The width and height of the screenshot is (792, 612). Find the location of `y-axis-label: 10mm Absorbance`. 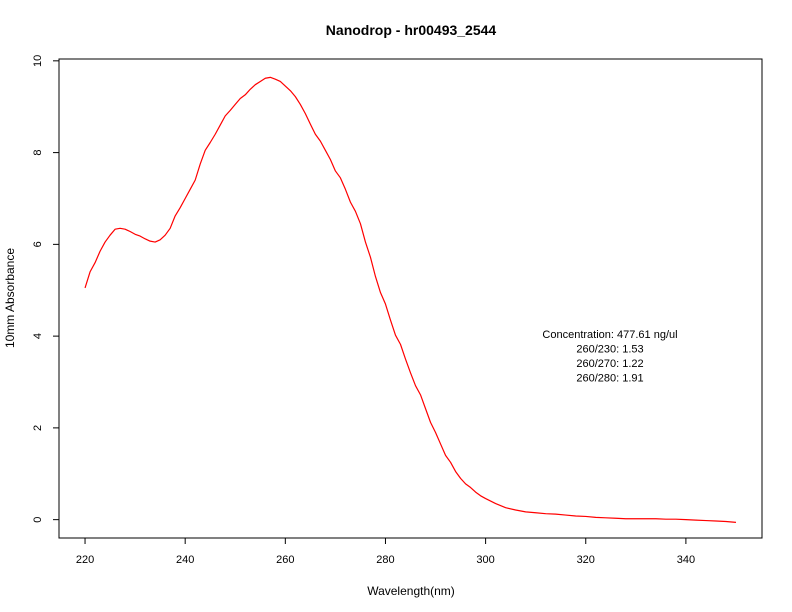

y-axis-label: 10mm Absorbance is located at coordinates (10, 298).